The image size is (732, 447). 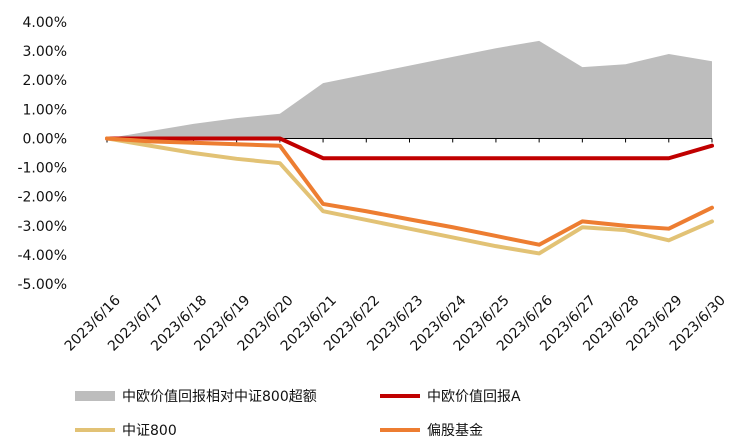 I want to click on y-tick-label: 4.00%, so click(x=45, y=23).